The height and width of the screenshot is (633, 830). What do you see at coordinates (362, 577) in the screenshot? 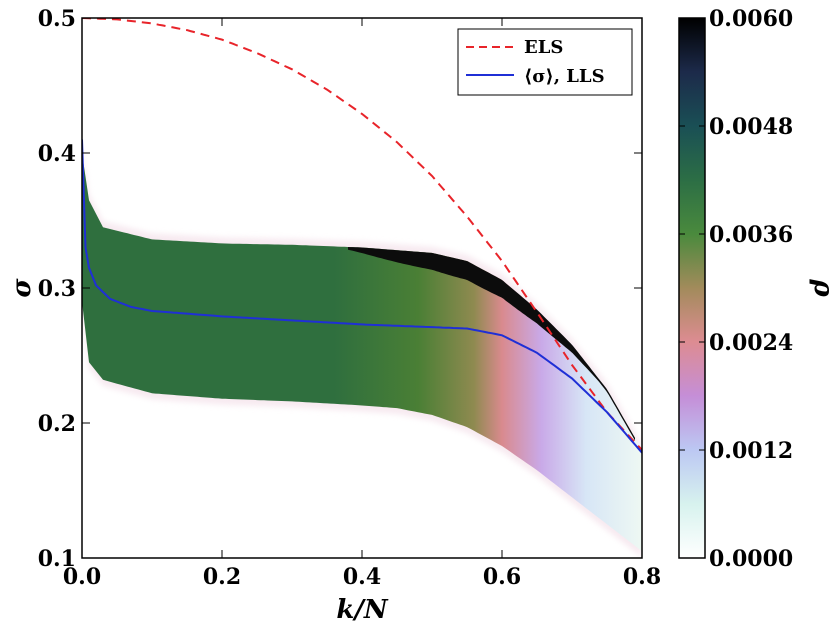
I see `x-tick-label: 0.4` at bounding box center [362, 577].